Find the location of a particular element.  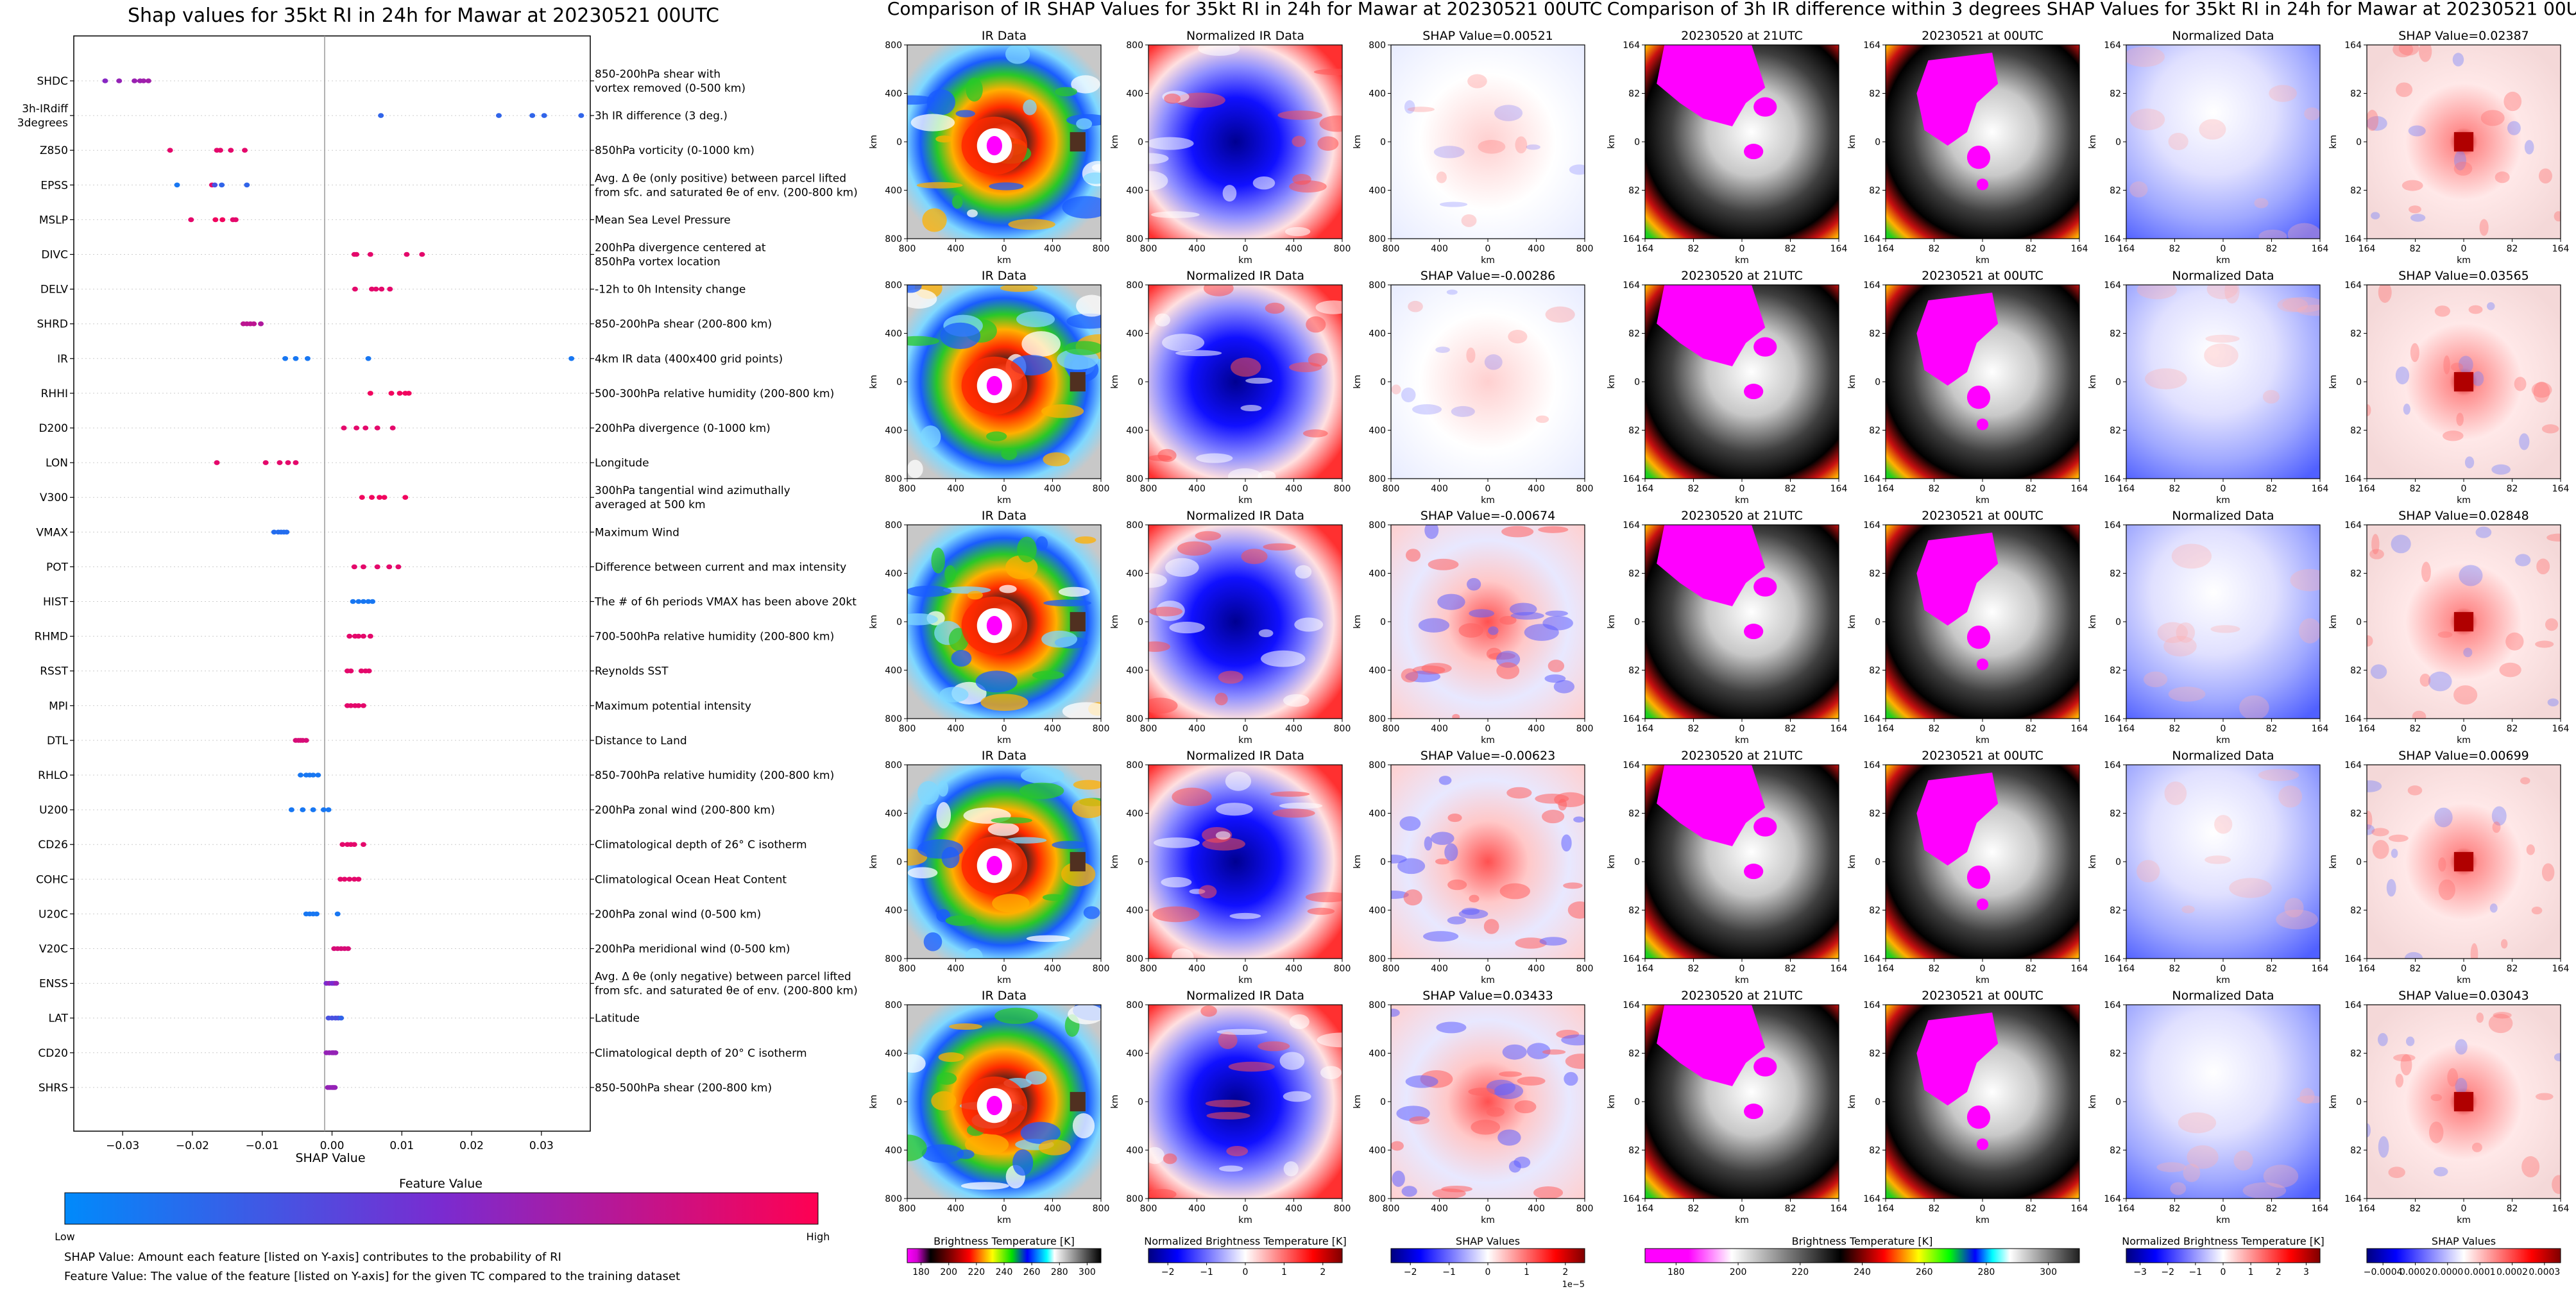

x-tick-label: 0.03 is located at coordinates (541, 1146).